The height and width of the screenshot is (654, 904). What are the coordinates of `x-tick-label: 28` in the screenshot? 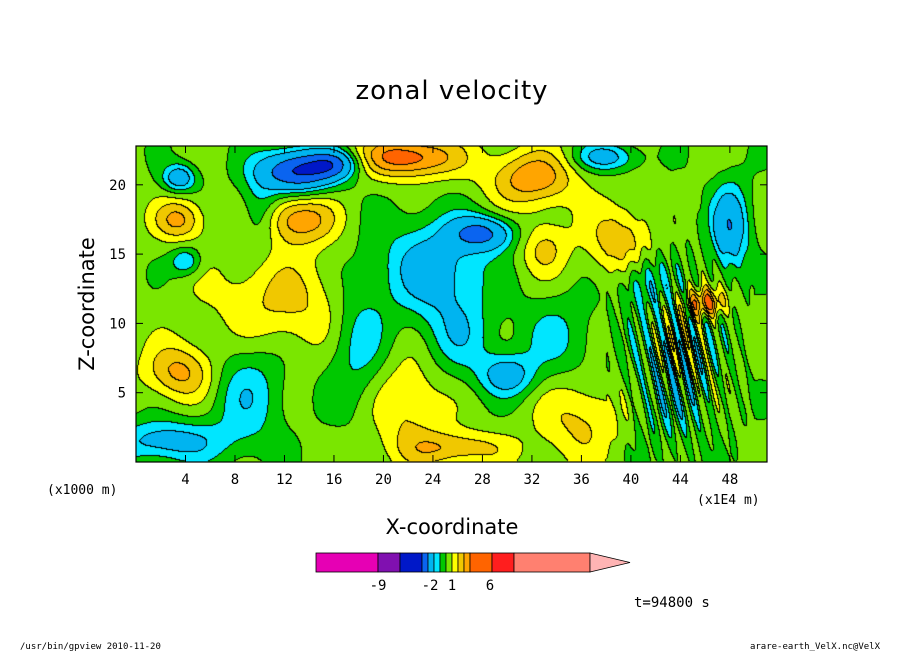 It's located at (482, 480).